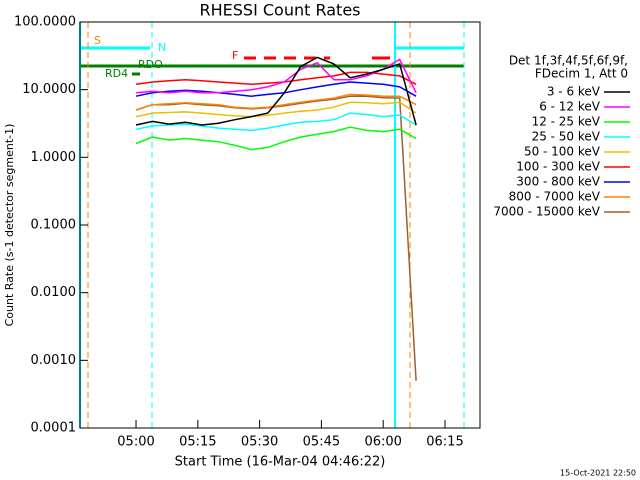  Describe the element at coordinates (9, 225) in the screenshot. I see `y-axis-label: Count Rate (s-1 detector segment-1)` at that location.